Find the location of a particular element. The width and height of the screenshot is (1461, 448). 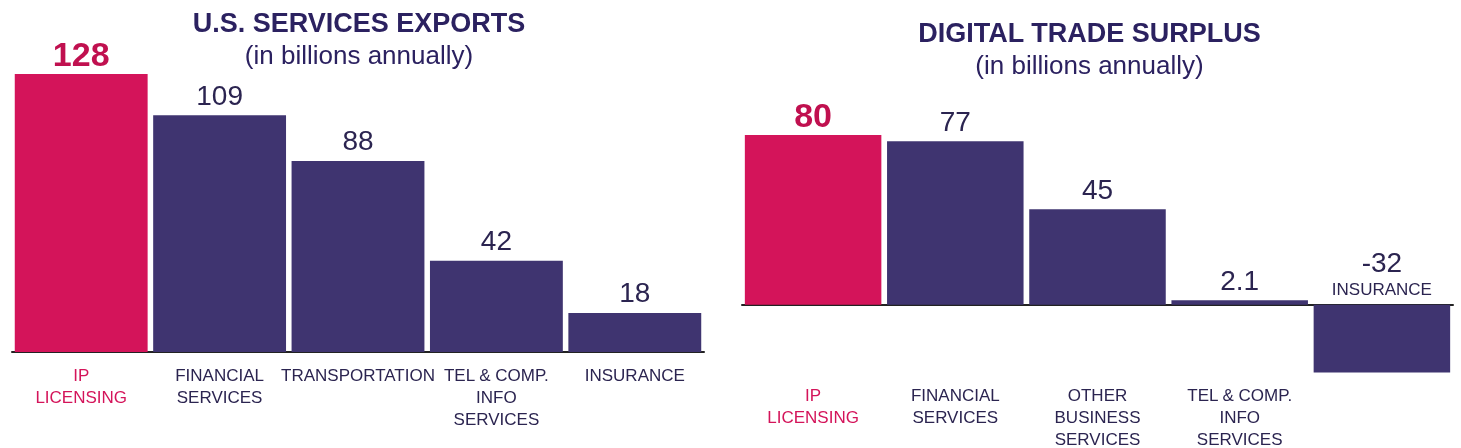

data-label: 2.1 is located at coordinates (1240, 280).